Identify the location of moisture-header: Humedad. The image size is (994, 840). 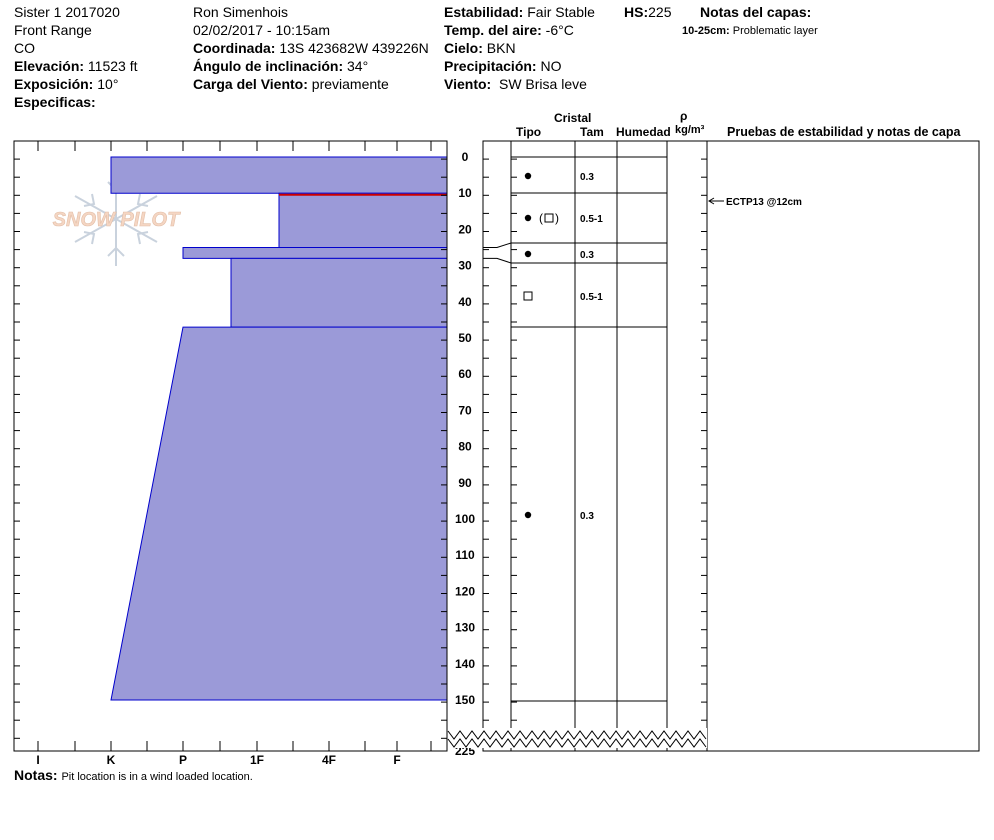
(643, 132).